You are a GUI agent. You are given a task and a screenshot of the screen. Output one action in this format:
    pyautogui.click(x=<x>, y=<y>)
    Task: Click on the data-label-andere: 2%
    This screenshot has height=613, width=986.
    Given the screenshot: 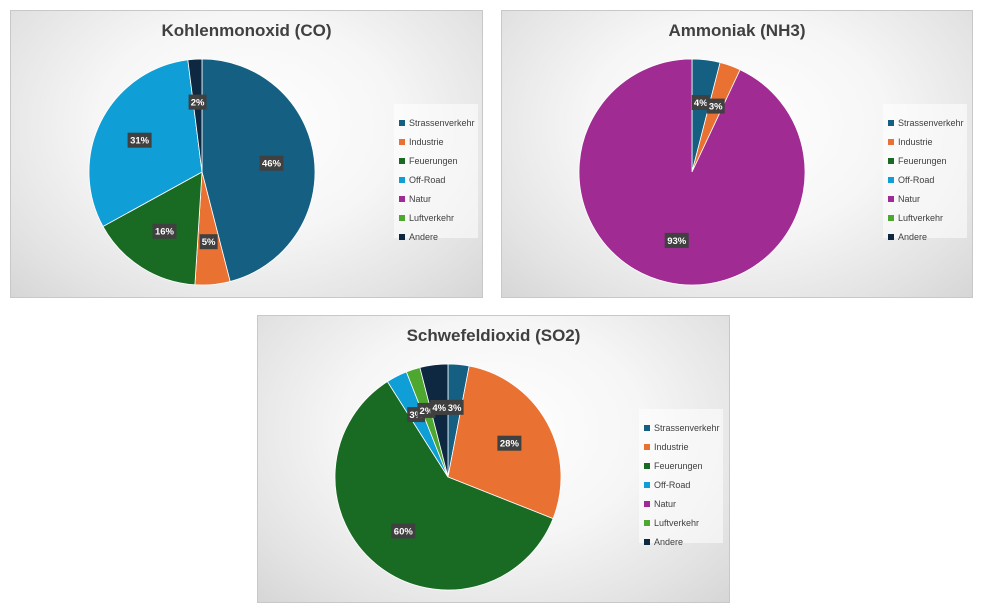 What is the action you would take?
    pyautogui.click(x=197, y=102)
    